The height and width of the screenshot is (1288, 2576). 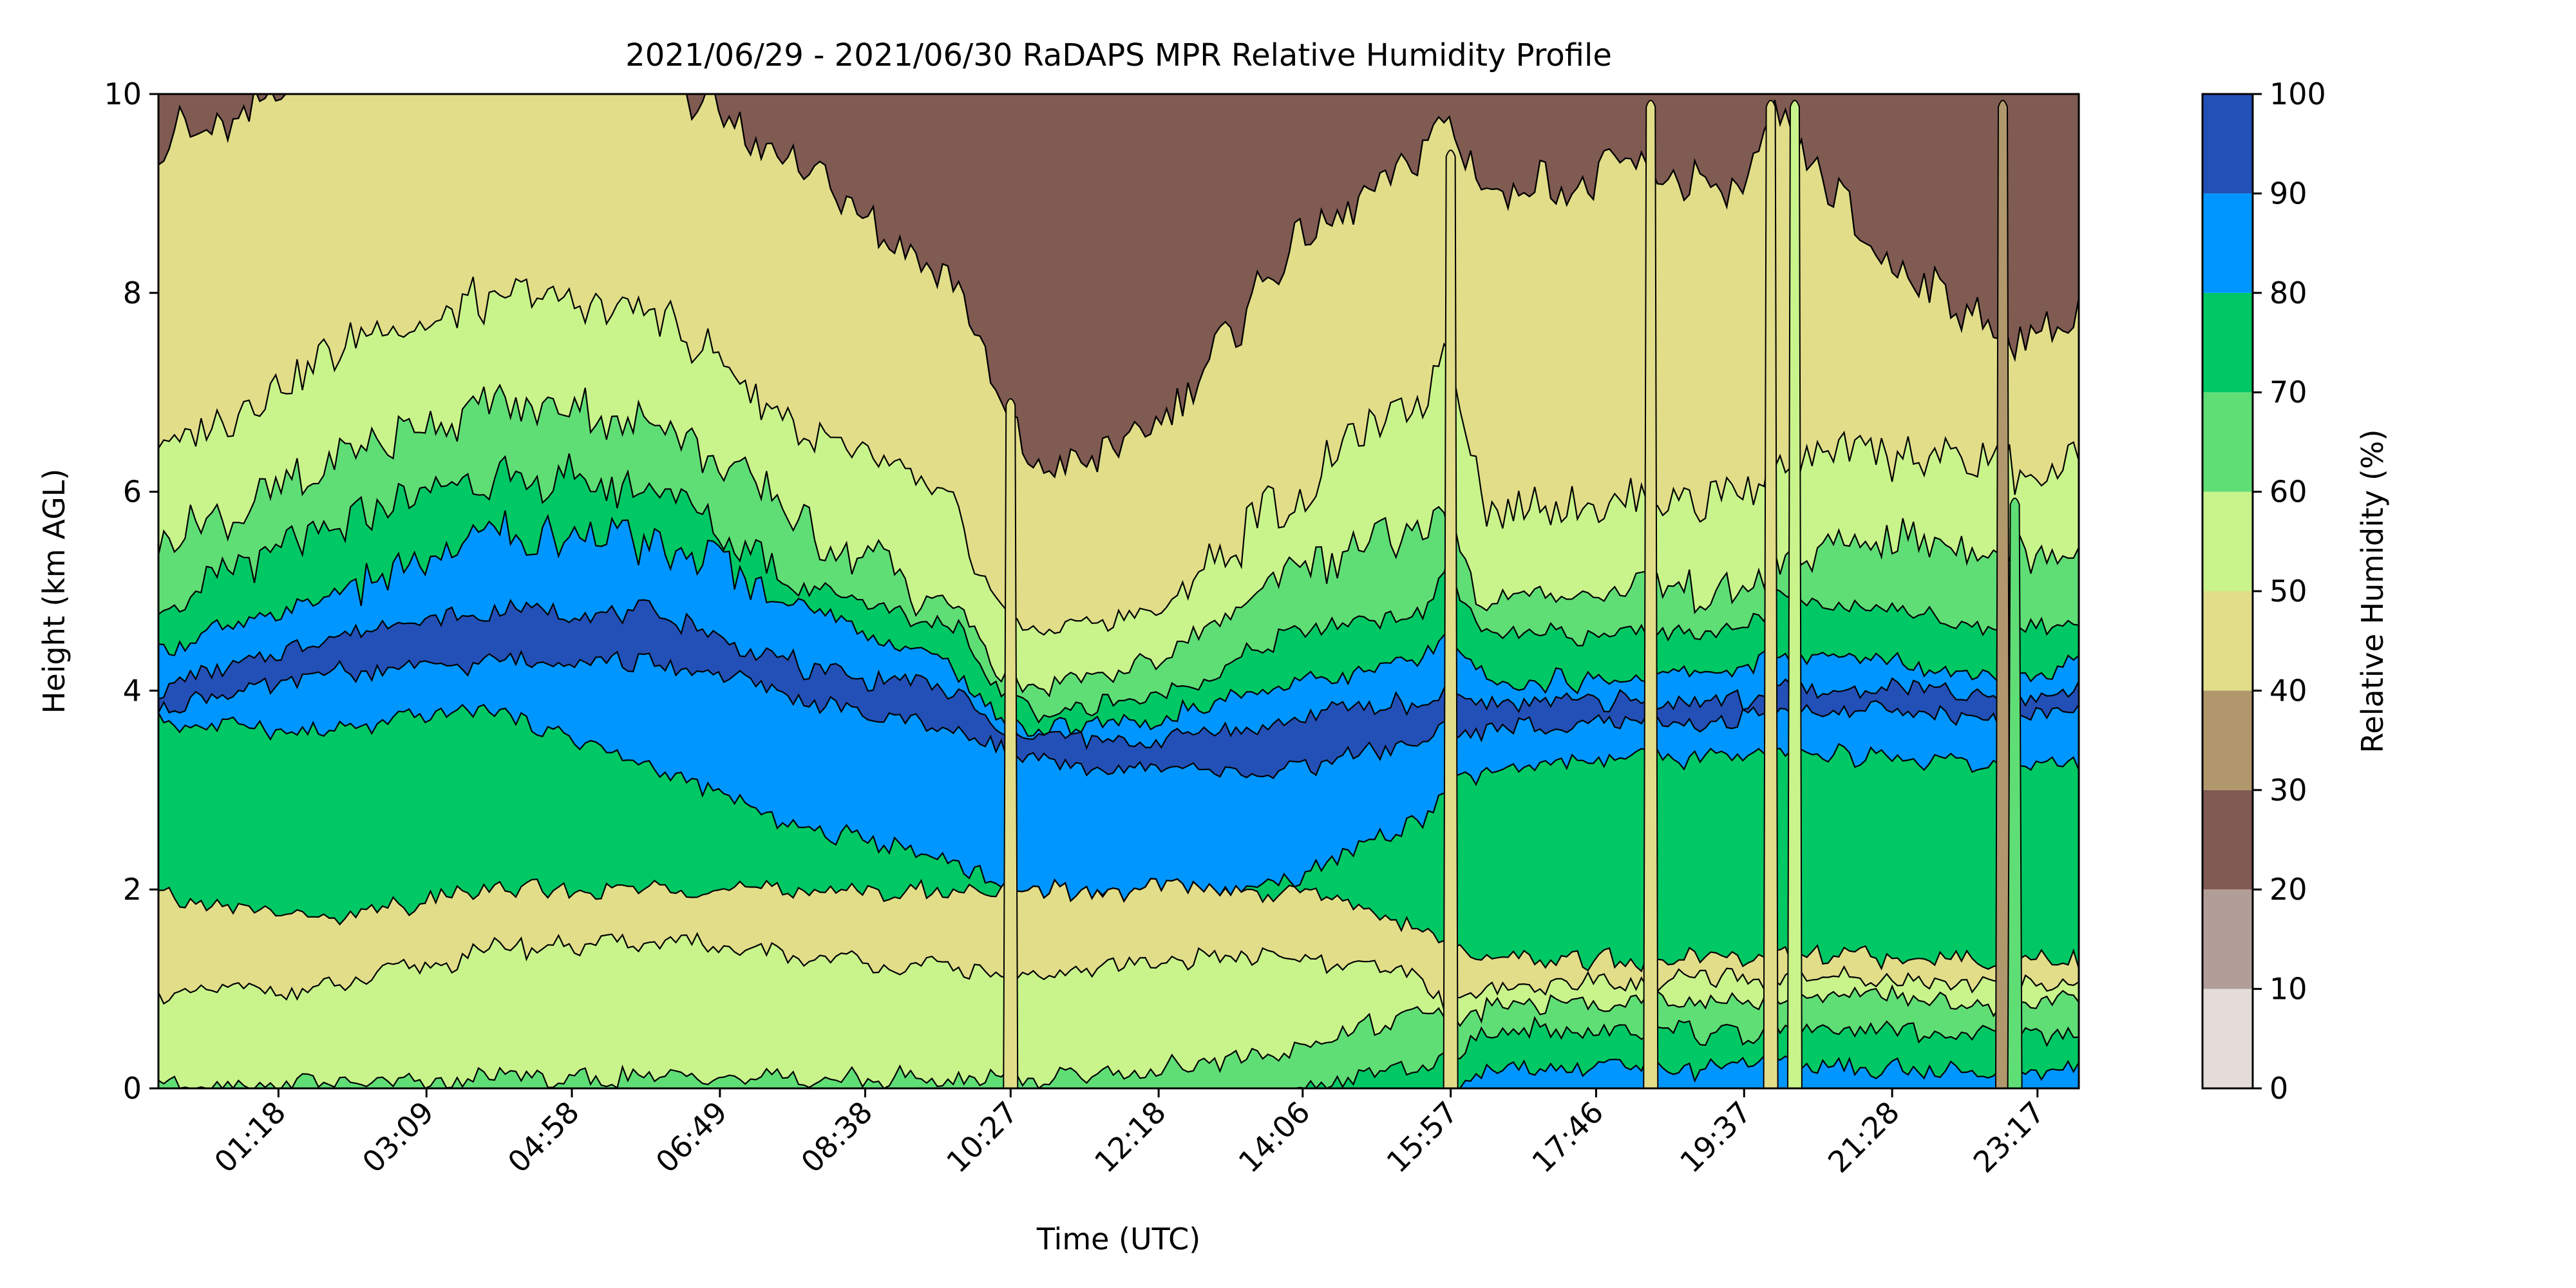 What do you see at coordinates (2288, 591) in the screenshot?
I see `colorbar-tick-label: 50` at bounding box center [2288, 591].